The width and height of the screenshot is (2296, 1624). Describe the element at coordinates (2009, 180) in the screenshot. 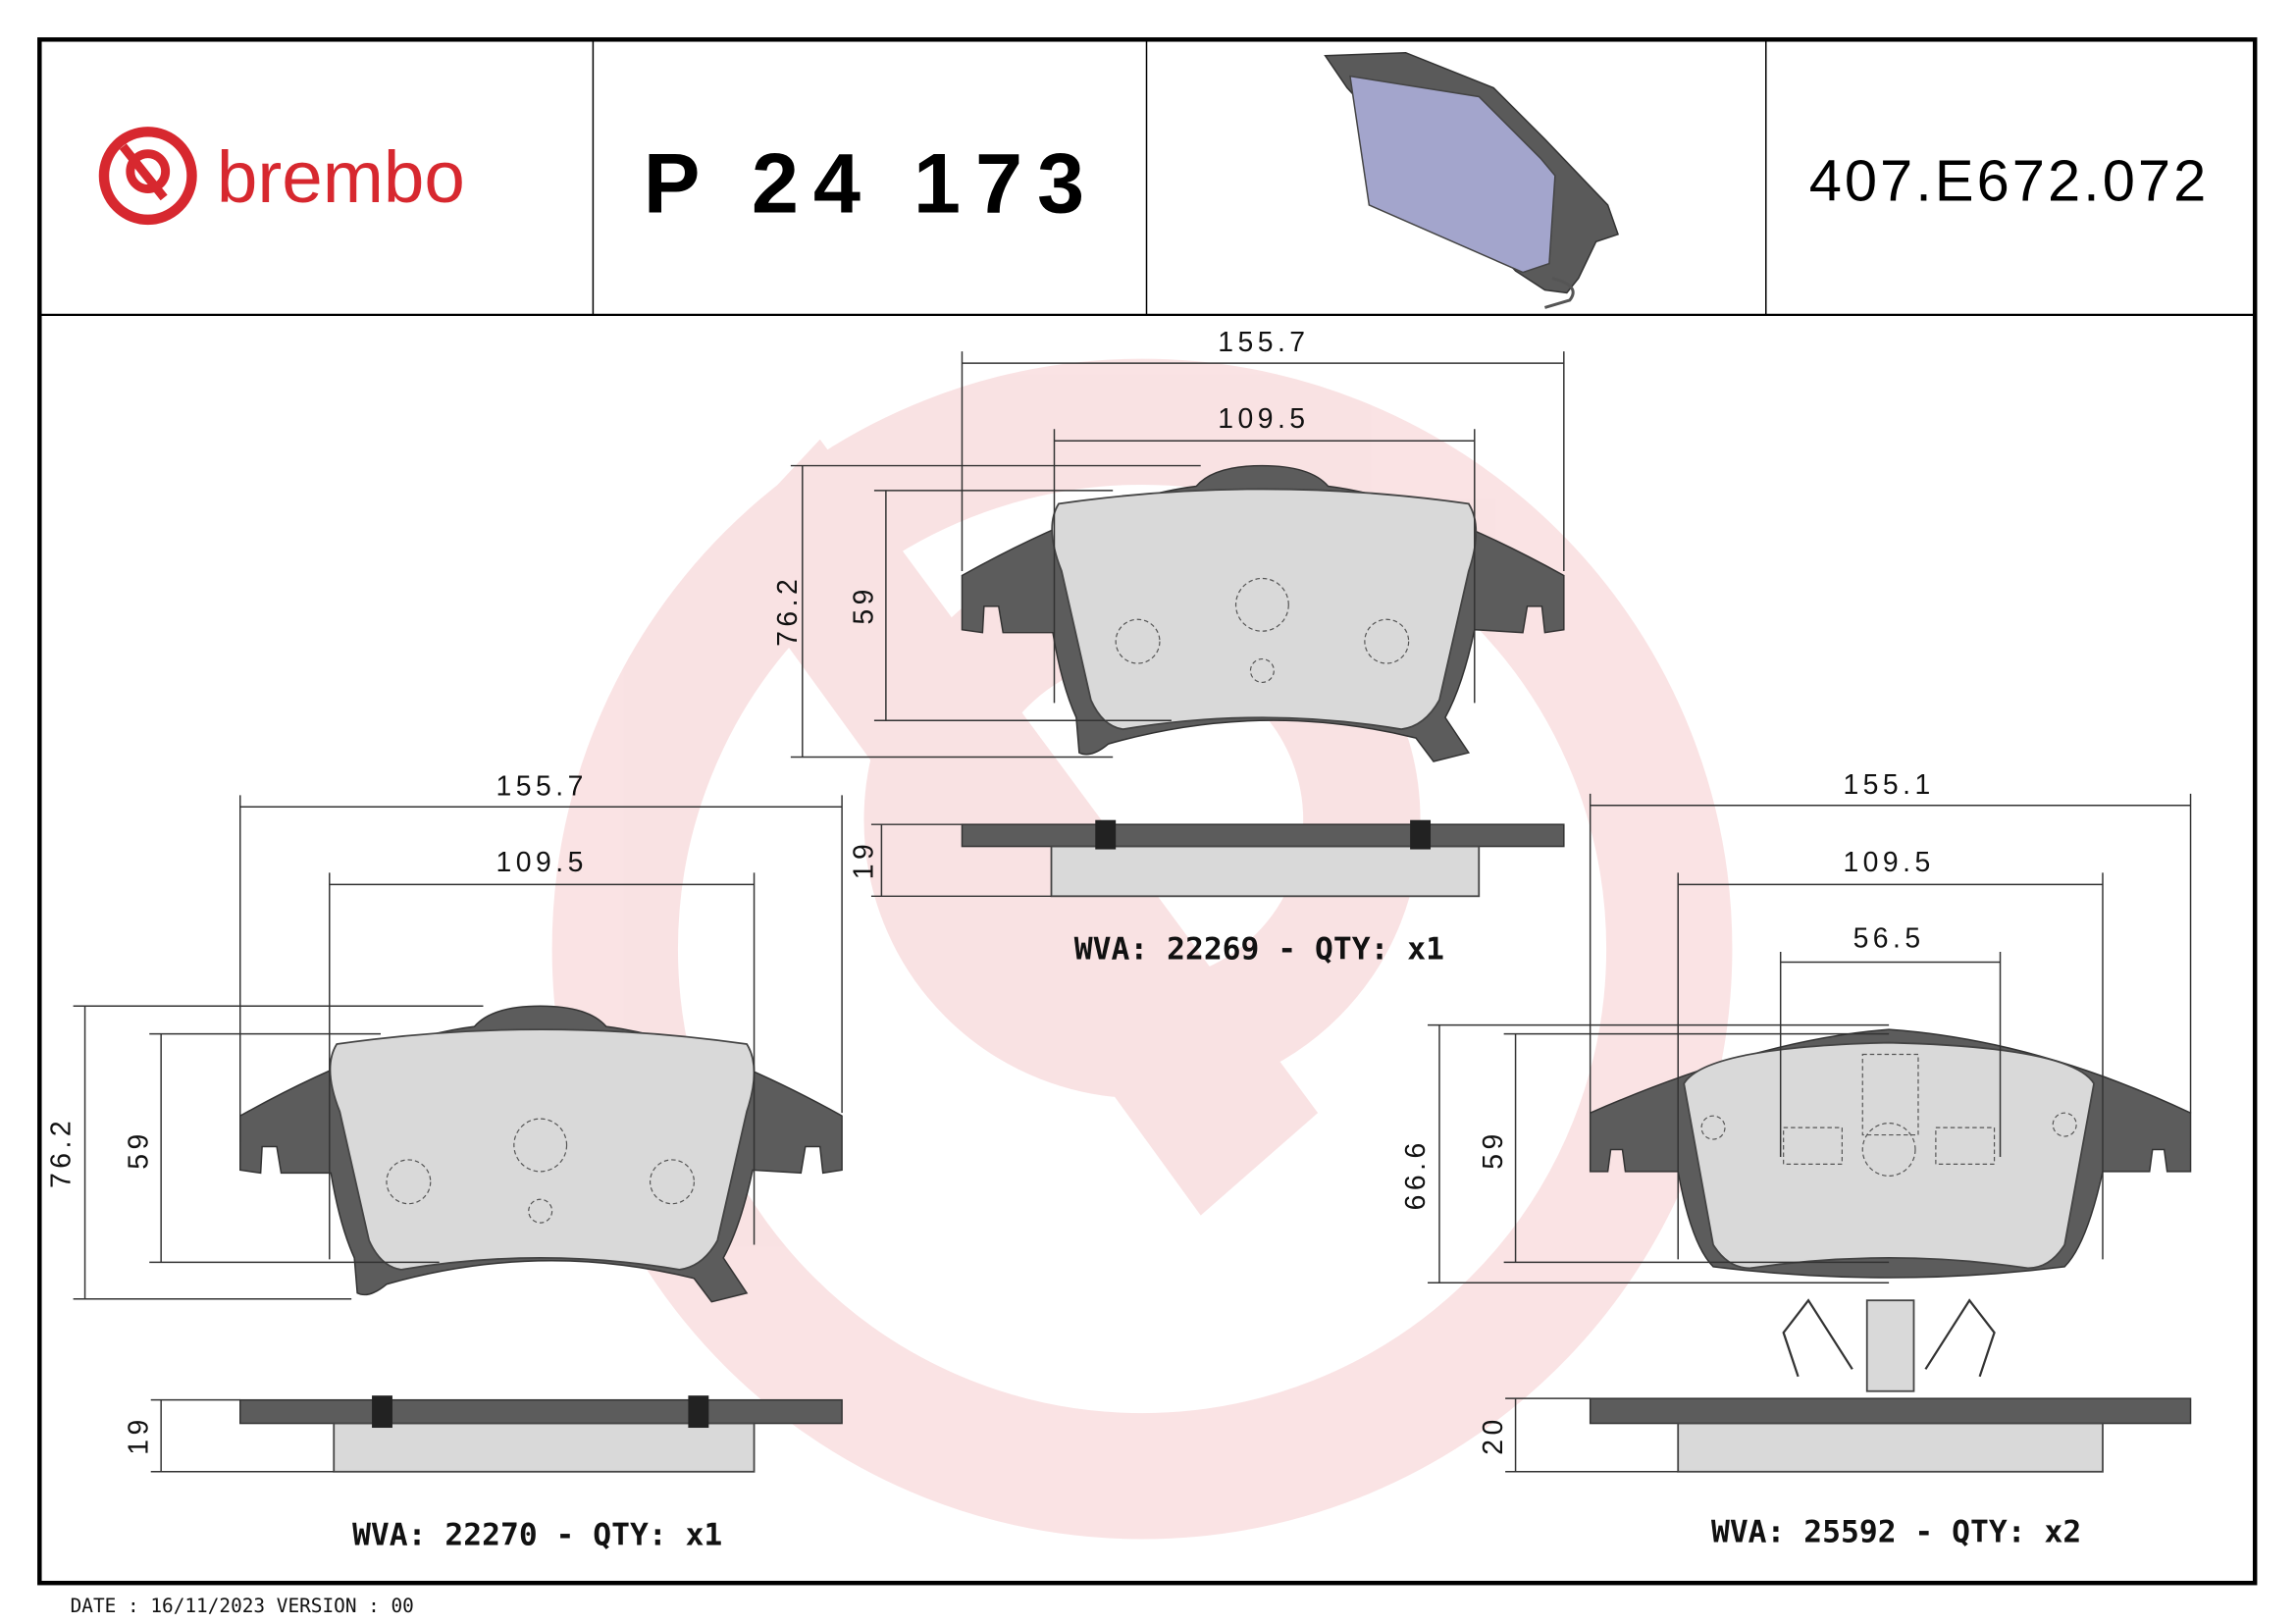

I see `reference-code: 407.E672.072` at that location.